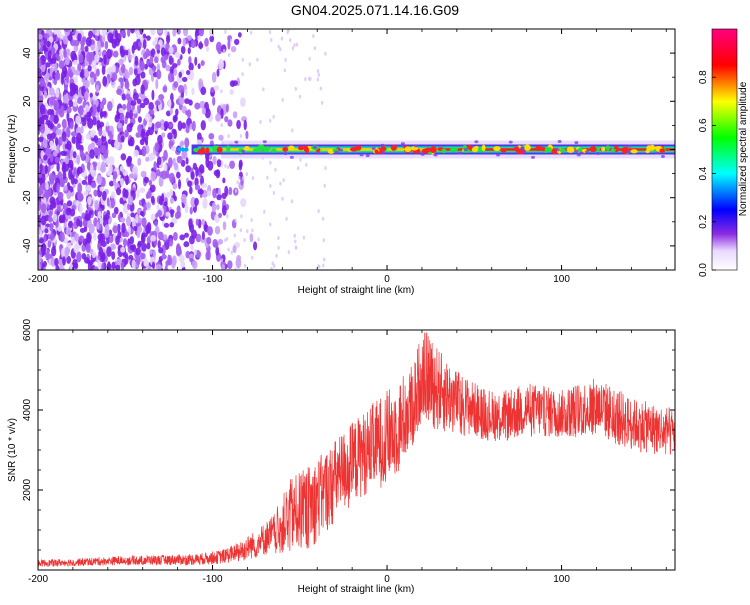 This screenshot has width=750, height=605. I want to click on spectrogram-ylabel: Frequency (Hz), so click(12, 149).